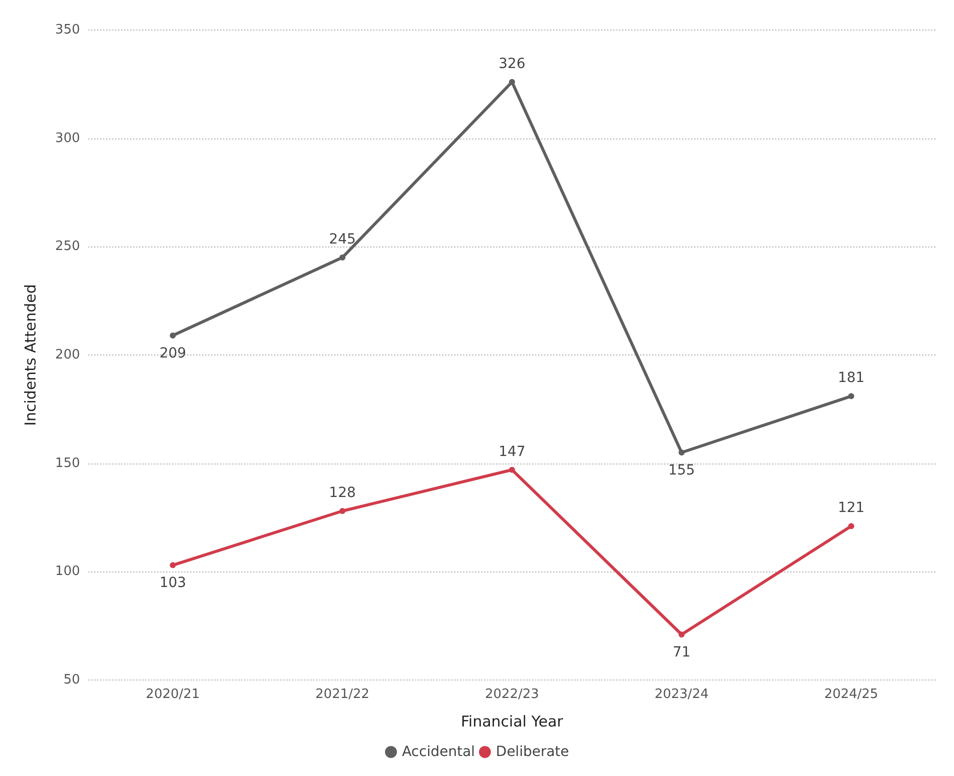 Image resolution: width=954 pixels, height=776 pixels. Describe the element at coordinates (512, 694) in the screenshot. I see `x-tick-label: 2022/23` at that location.